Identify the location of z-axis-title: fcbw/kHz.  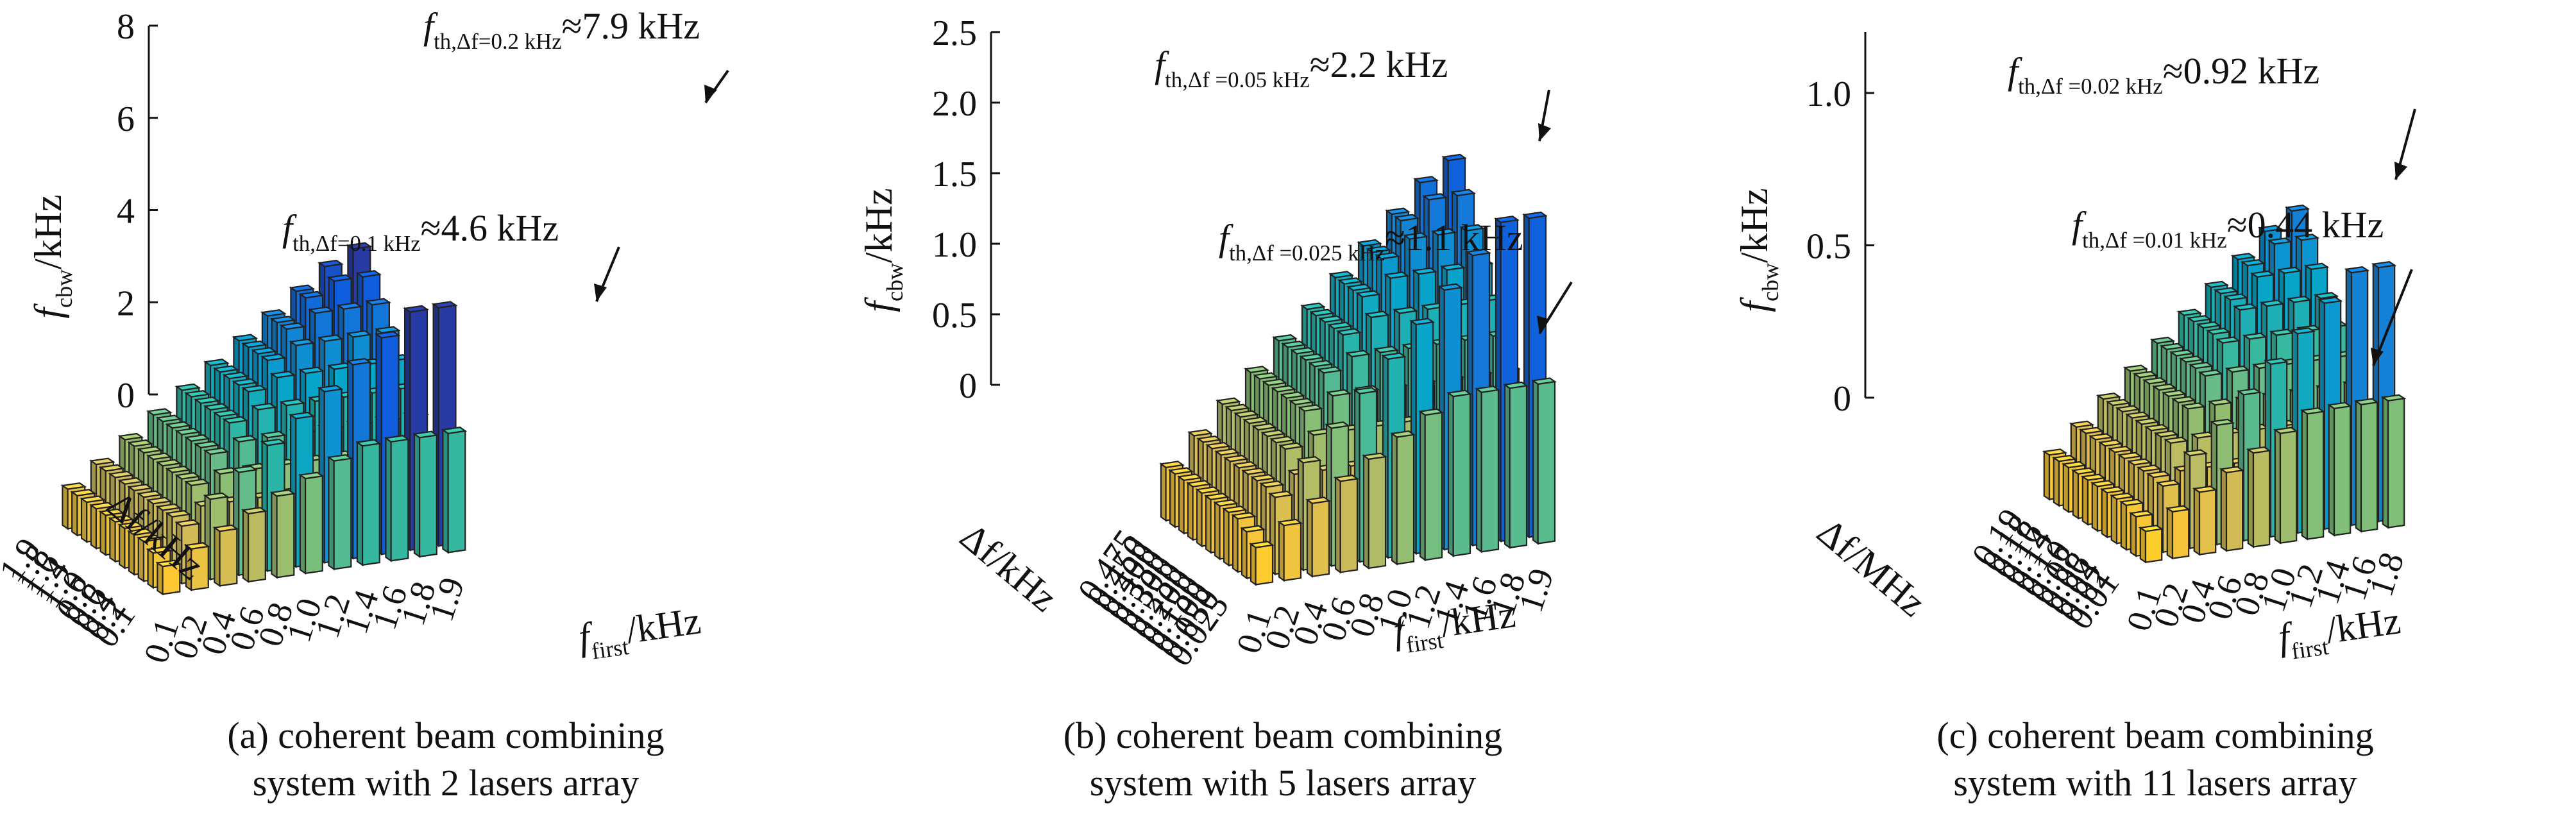
(1758, 250).